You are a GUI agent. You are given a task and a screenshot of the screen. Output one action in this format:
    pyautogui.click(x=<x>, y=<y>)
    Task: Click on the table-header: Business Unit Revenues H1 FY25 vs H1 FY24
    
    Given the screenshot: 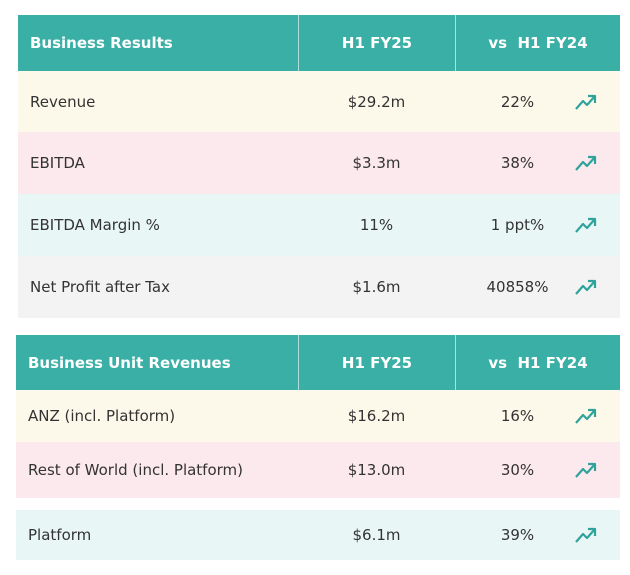 What is the action you would take?
    pyautogui.click(x=318, y=362)
    